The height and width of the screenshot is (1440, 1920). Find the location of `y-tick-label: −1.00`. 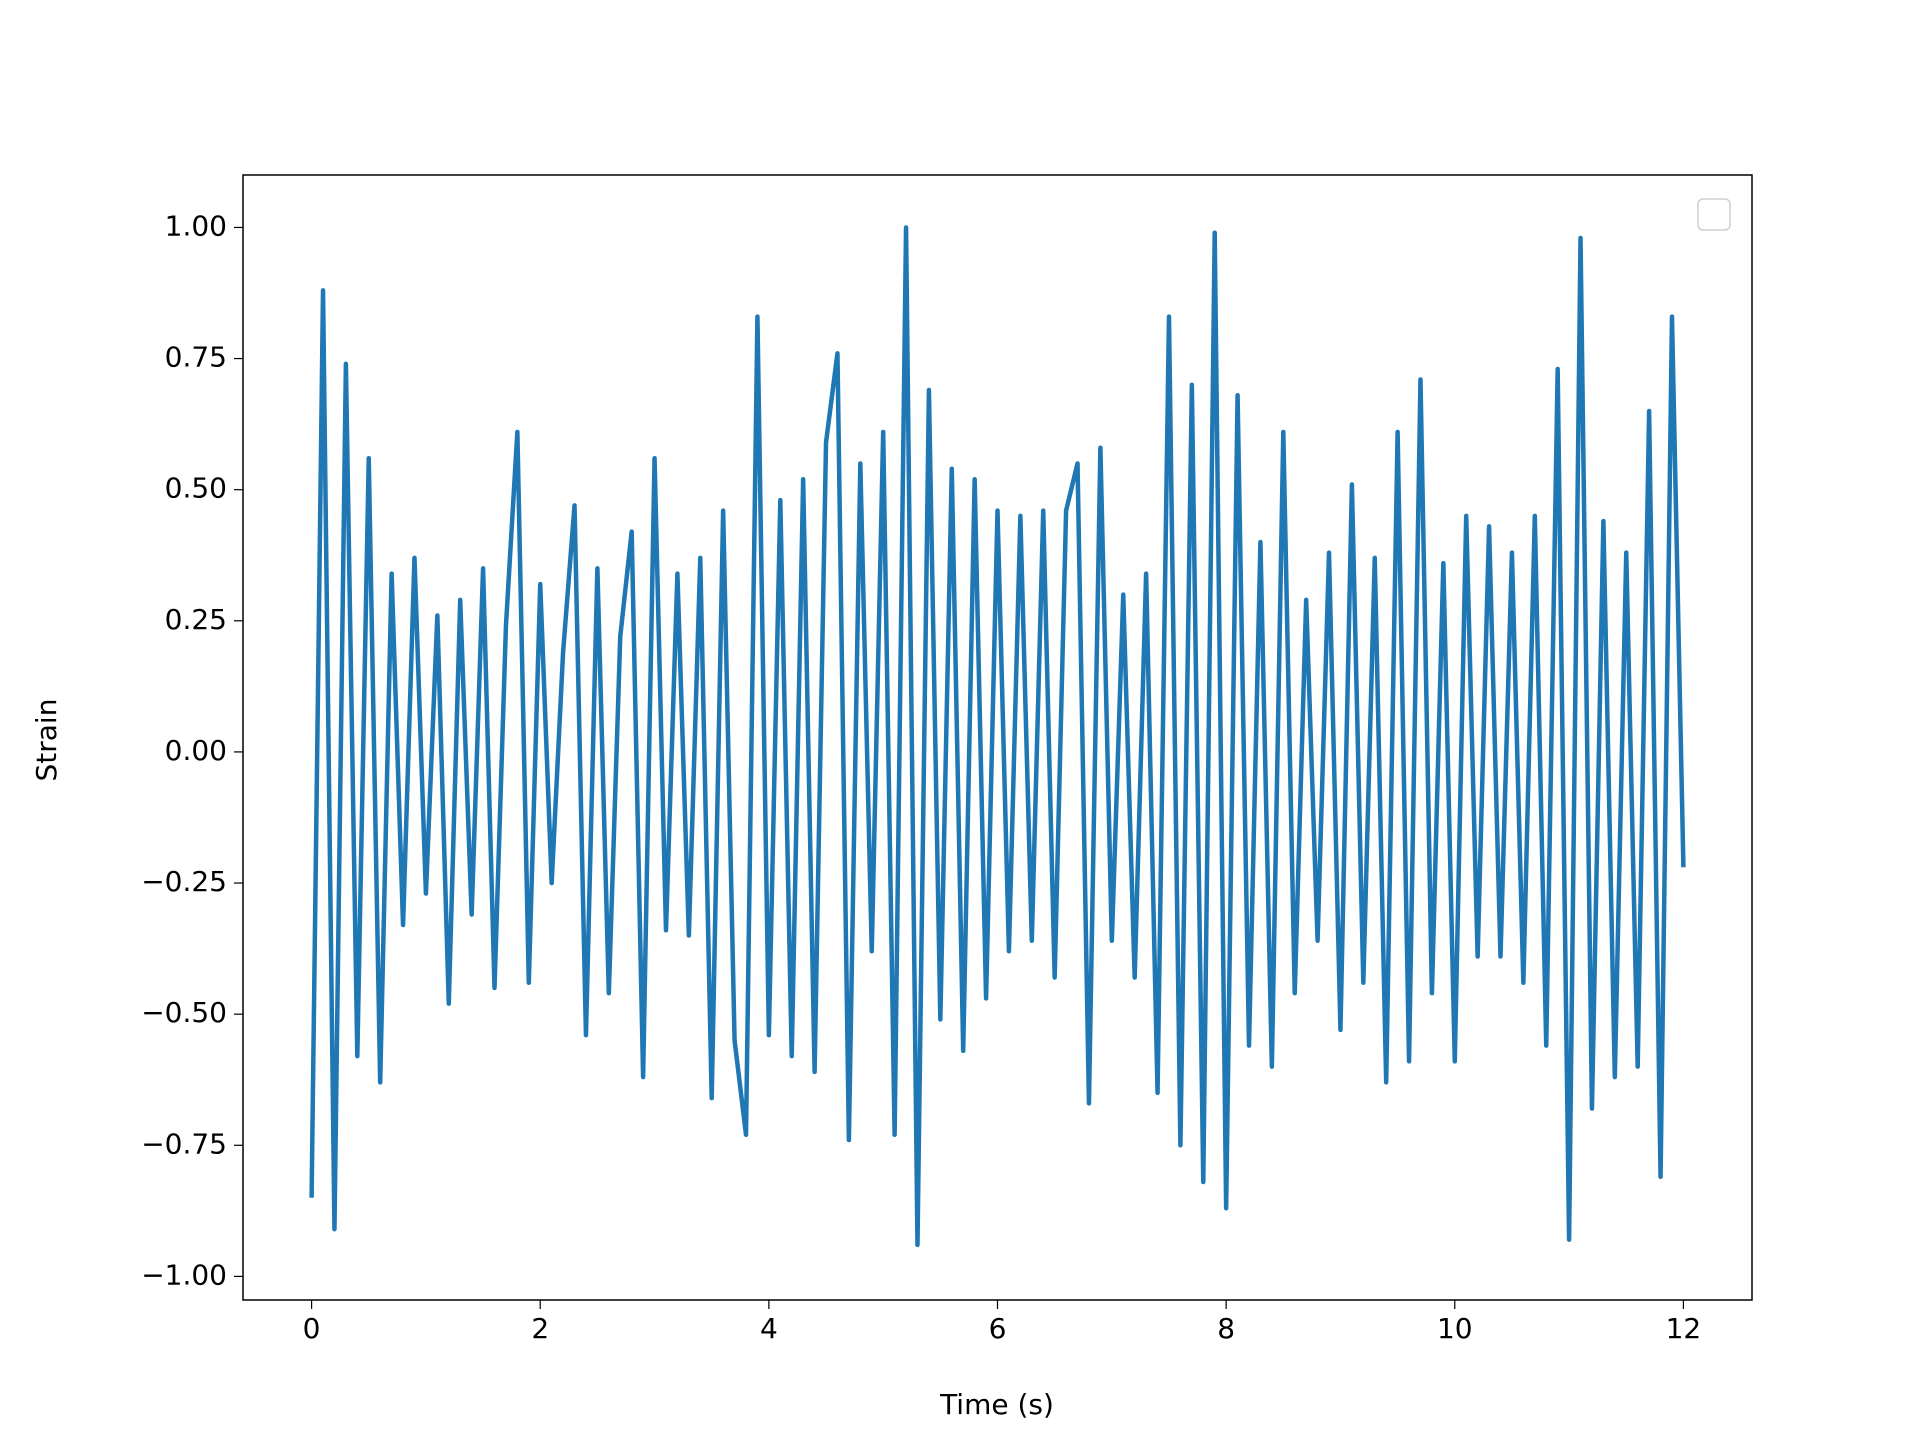

y-tick-label: −1.00 is located at coordinates (184, 1274).